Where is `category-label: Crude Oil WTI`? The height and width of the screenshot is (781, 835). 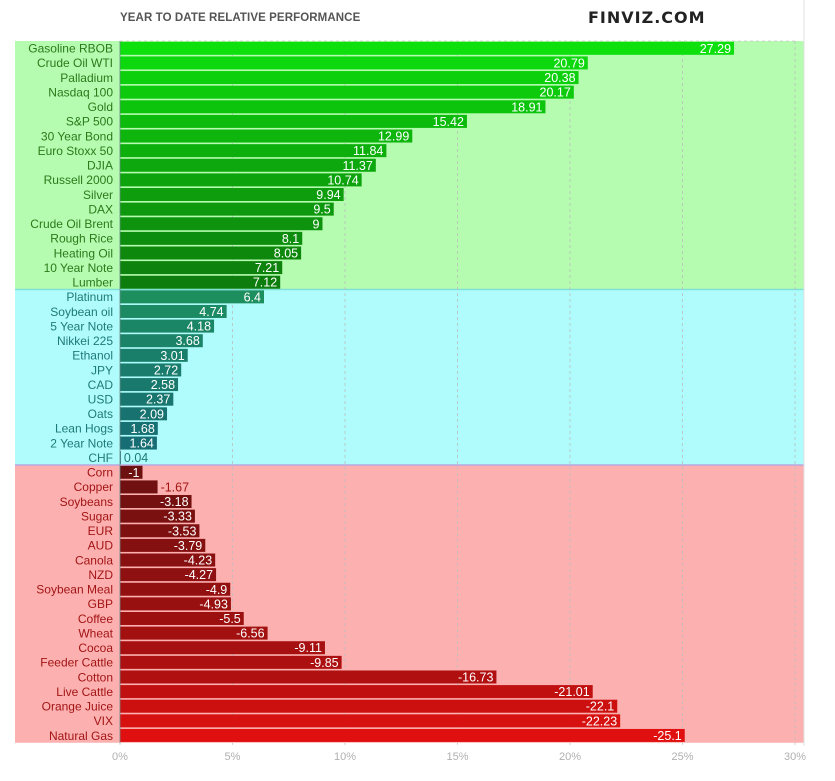
category-label: Crude Oil WTI is located at coordinates (75, 63).